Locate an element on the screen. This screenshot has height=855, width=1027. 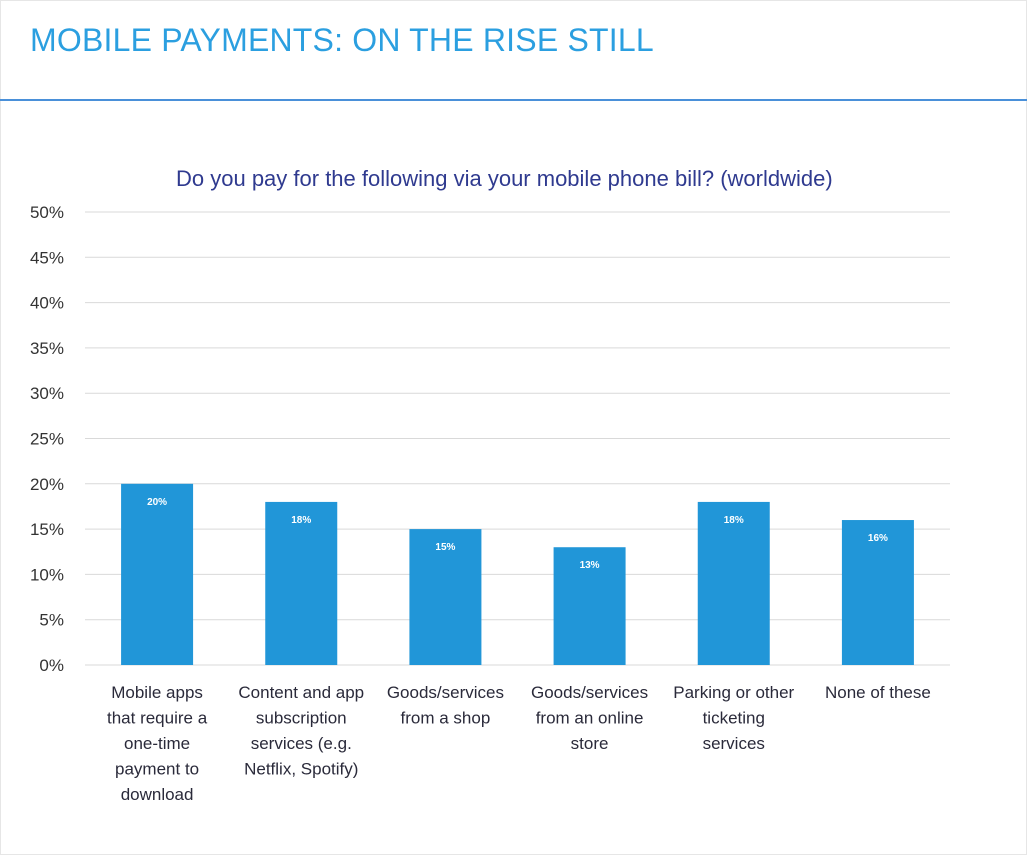
category-label-line: Mobile apps is located at coordinates (157, 692).